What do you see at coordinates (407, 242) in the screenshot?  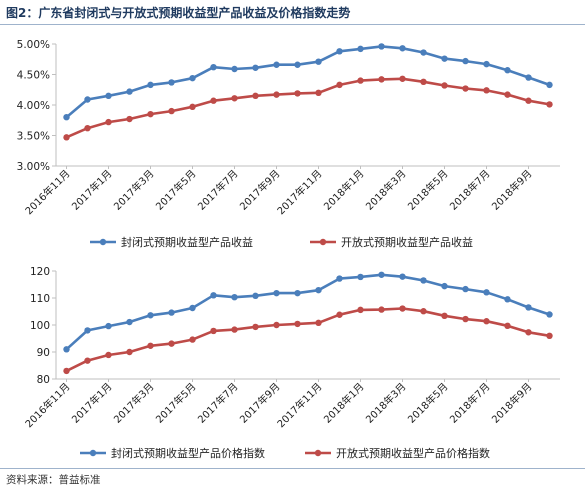 I see `legend-label: 开放式预期收益型产品收益` at bounding box center [407, 242].